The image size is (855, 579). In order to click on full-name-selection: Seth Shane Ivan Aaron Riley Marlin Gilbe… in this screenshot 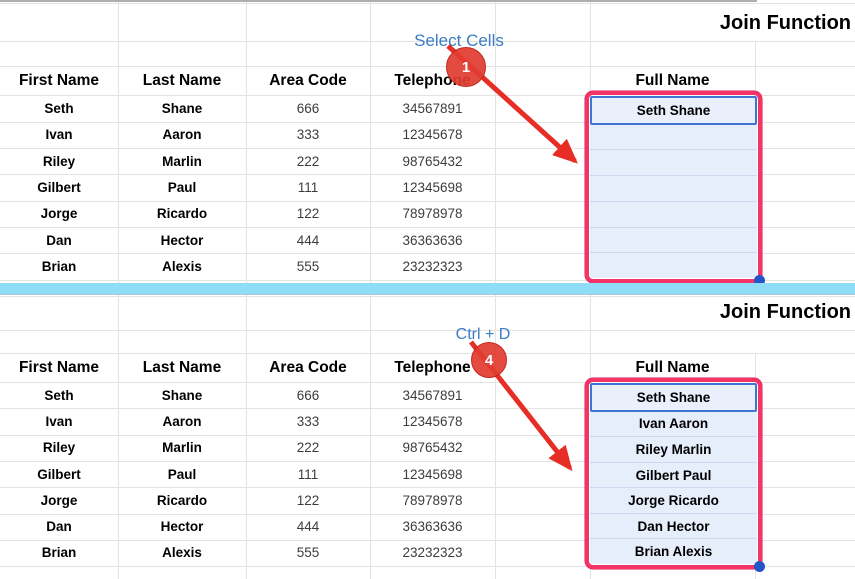, I will do `click(675, 475)`.